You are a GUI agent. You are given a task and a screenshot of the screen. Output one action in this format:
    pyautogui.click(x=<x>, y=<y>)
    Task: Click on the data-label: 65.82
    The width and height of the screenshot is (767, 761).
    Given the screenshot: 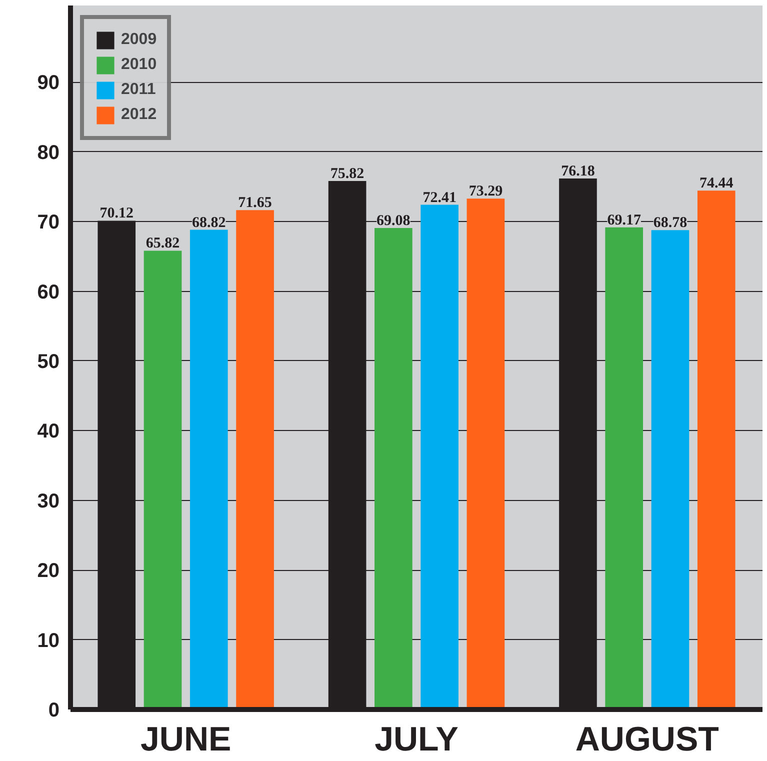 What is the action you would take?
    pyautogui.click(x=163, y=244)
    